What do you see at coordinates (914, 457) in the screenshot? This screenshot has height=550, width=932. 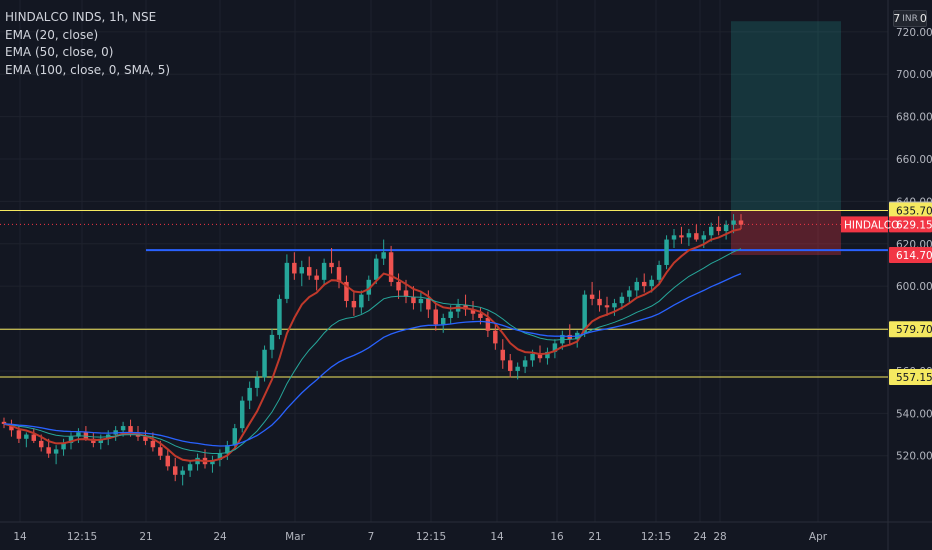 I see `price-tick-label: 520.00` at bounding box center [914, 457].